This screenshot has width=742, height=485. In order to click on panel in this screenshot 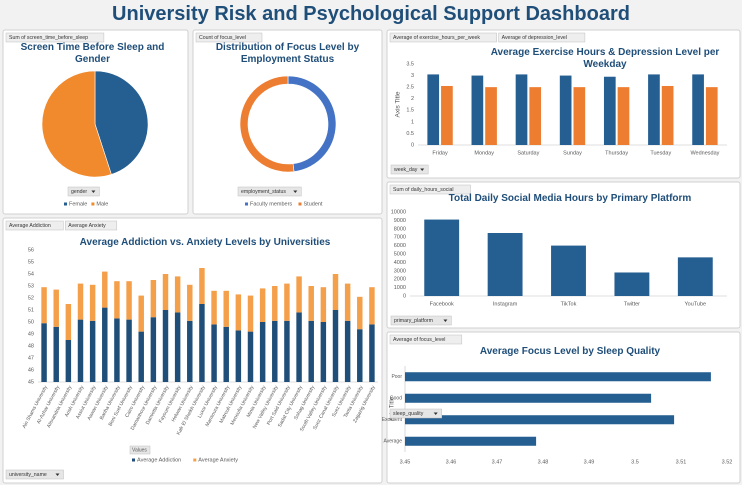, I will do `click(287, 122)`.